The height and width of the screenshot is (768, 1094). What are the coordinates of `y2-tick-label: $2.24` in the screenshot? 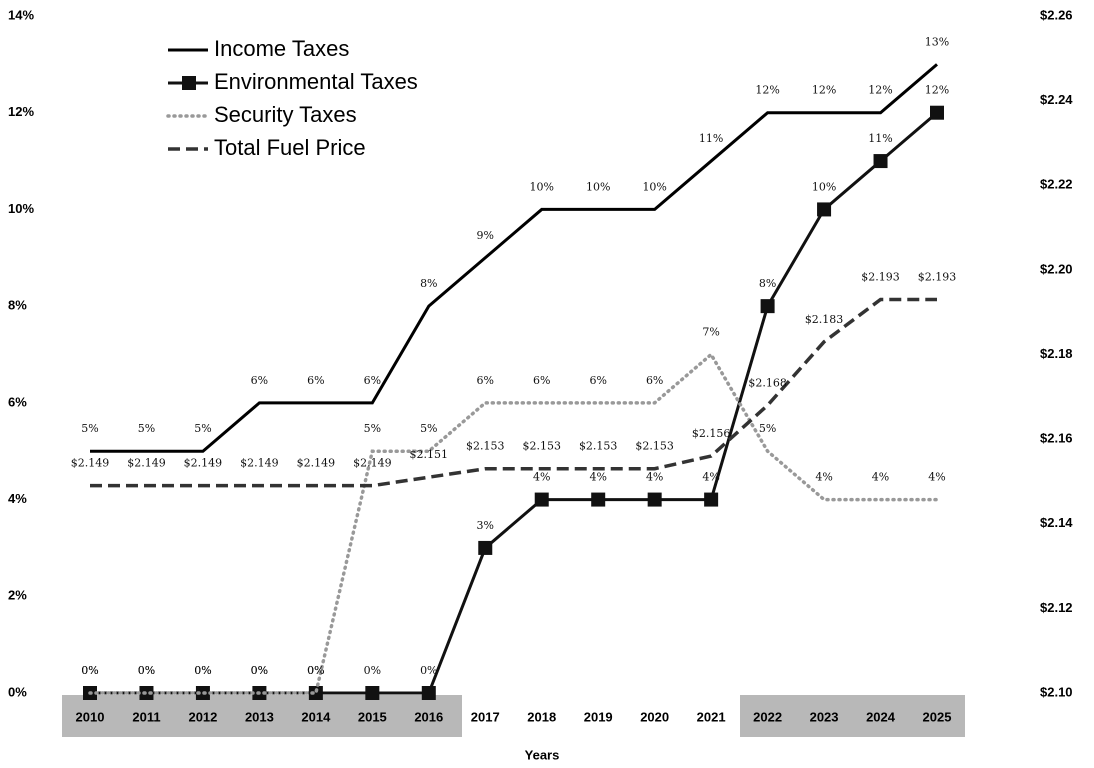 It's located at (1056, 99).